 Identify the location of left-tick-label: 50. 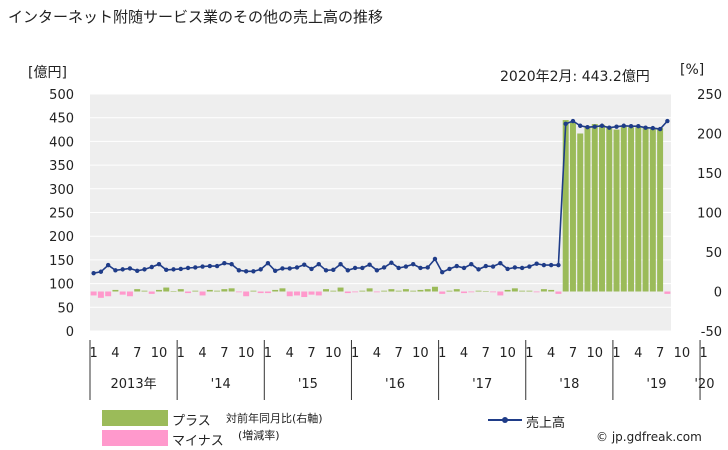
(65, 308).